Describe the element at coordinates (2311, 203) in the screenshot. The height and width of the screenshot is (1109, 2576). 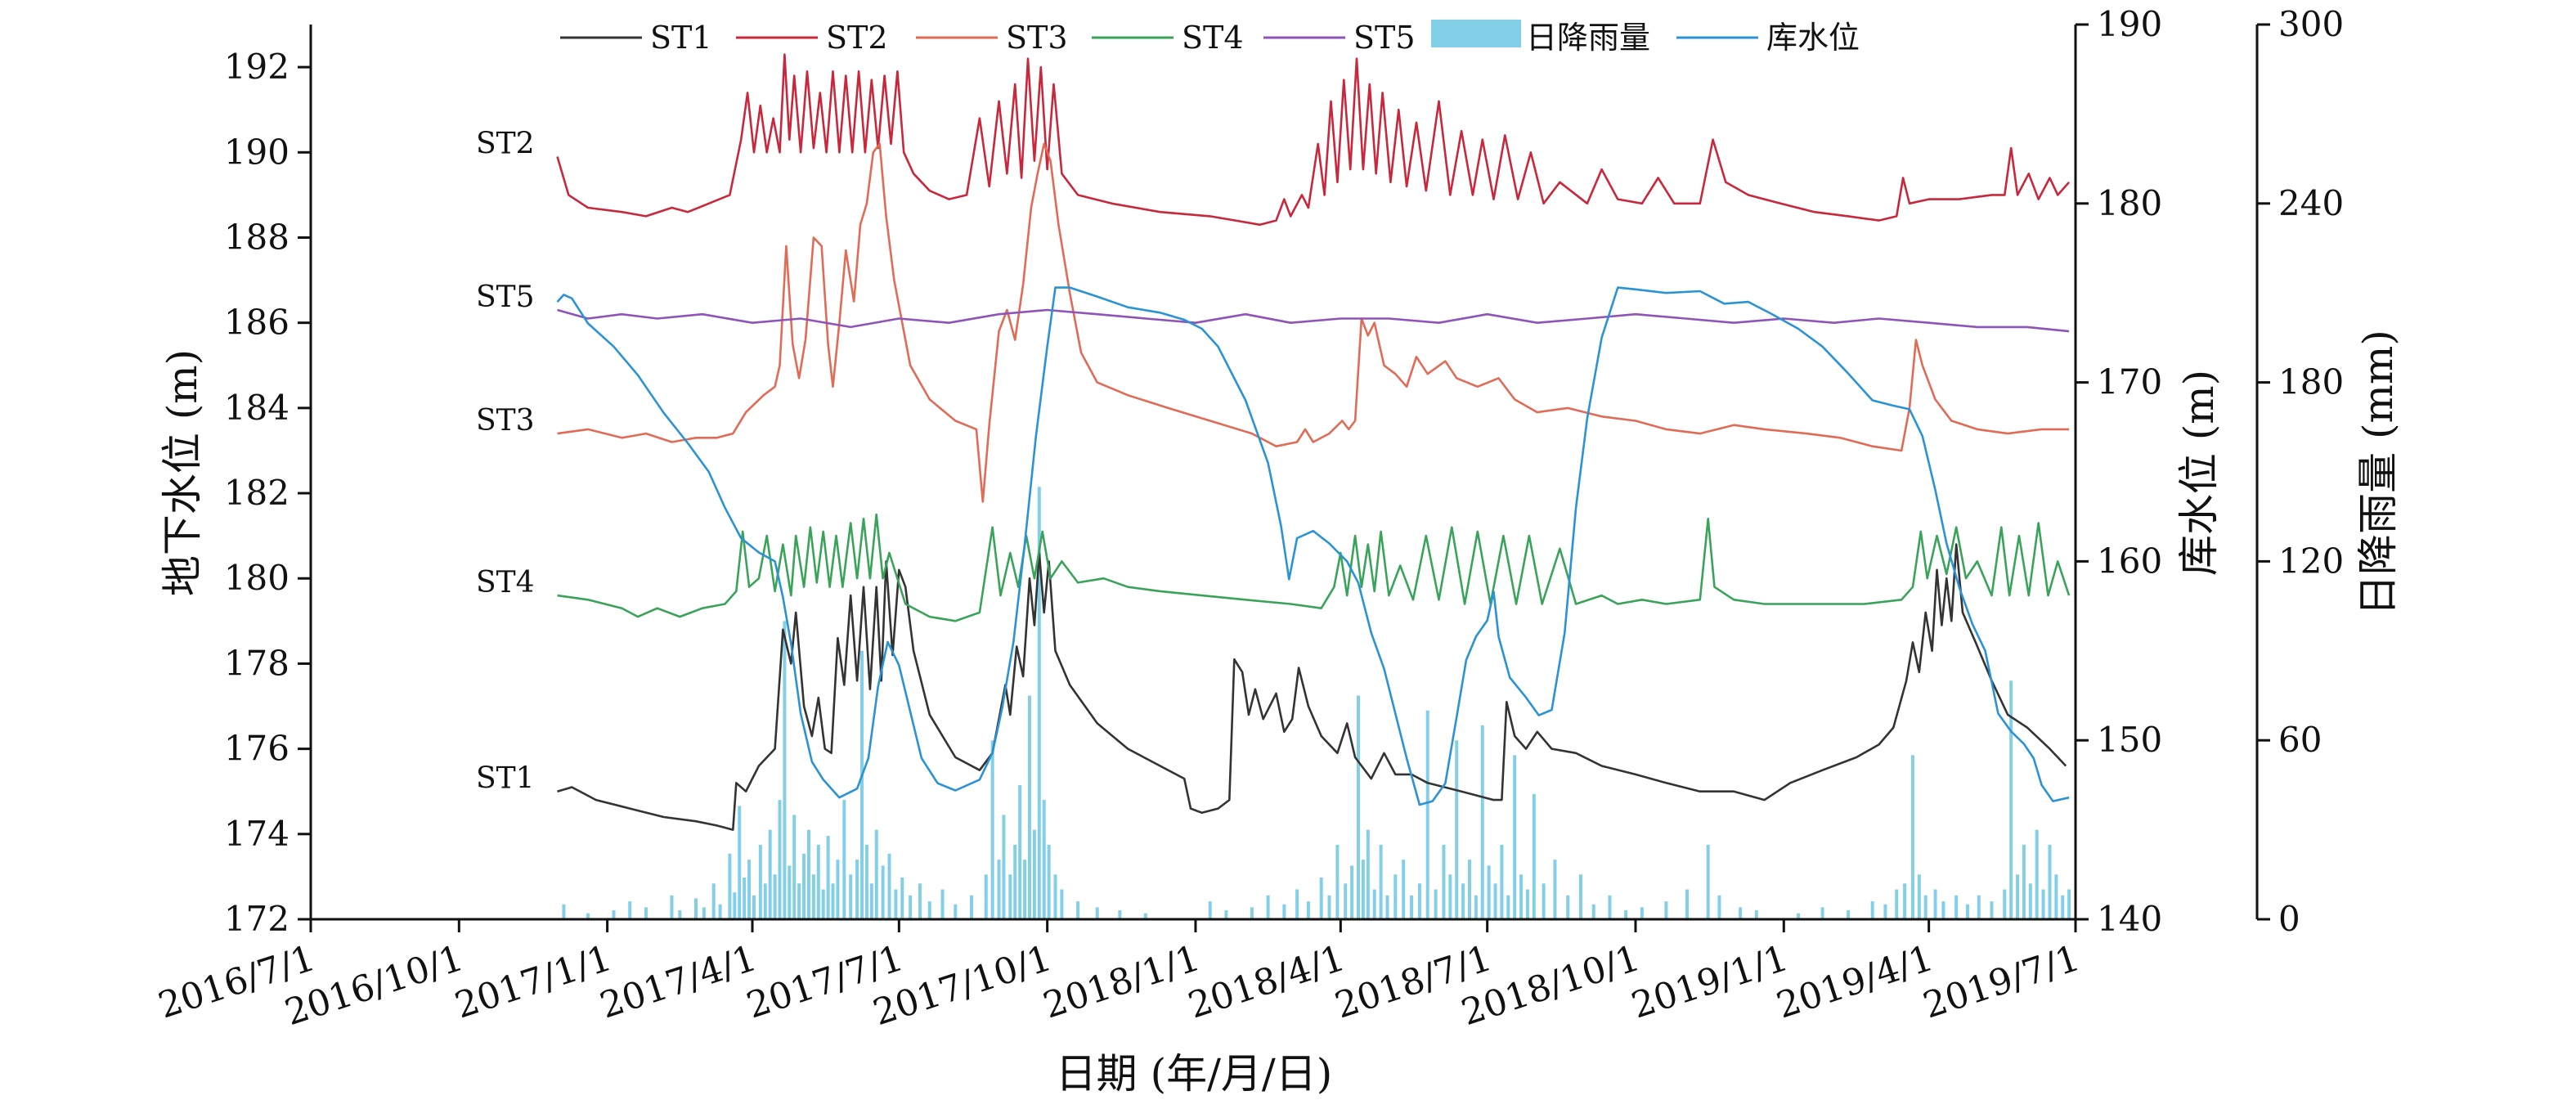
I see `y-right2-tick-label: 240` at that location.